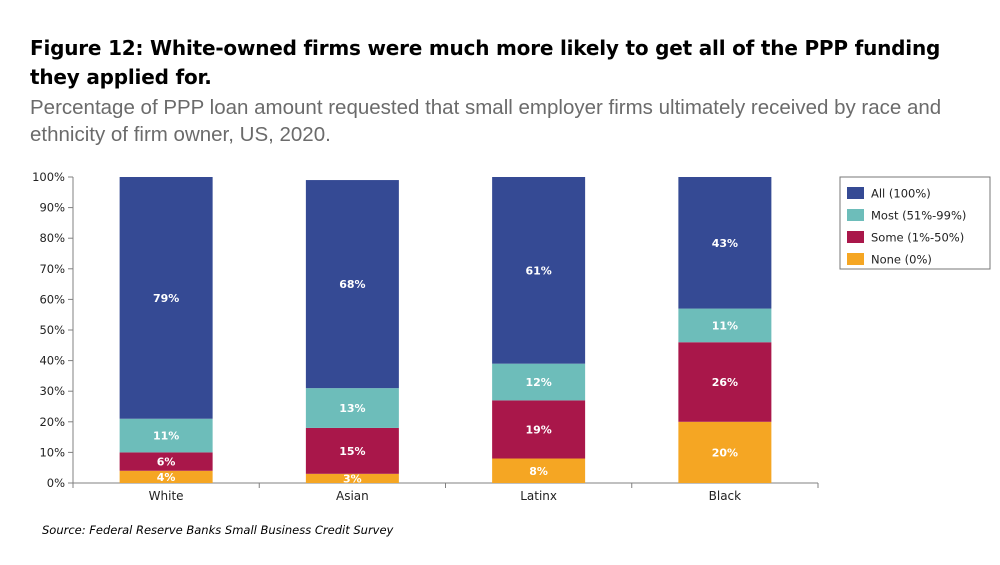 This screenshot has width=1000, height=565. I want to click on legend-box, so click(915, 223).